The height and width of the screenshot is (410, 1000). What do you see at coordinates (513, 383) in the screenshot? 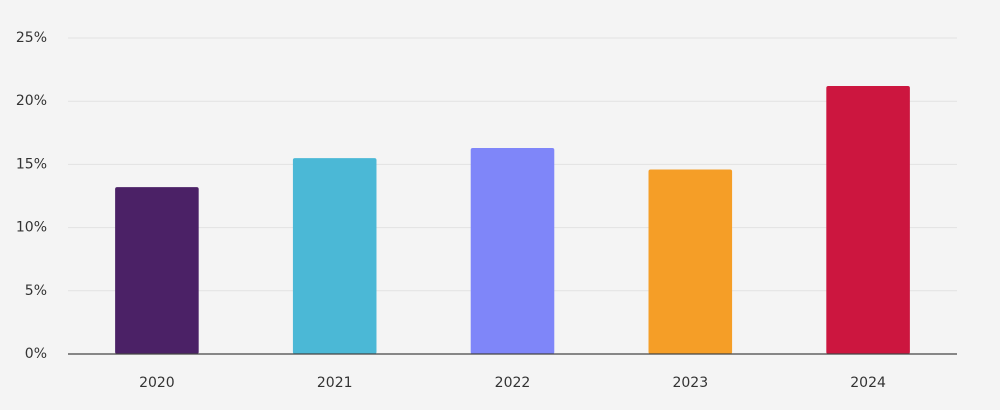
I see `x-tick-label: 2022` at bounding box center [513, 383].